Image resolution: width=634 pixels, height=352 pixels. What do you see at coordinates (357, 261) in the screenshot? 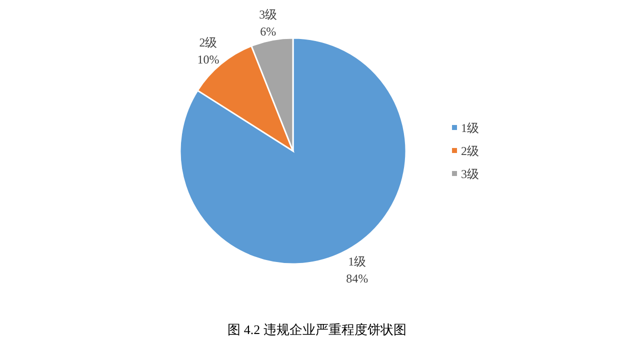
I see `slice-label: 1级` at bounding box center [357, 261].